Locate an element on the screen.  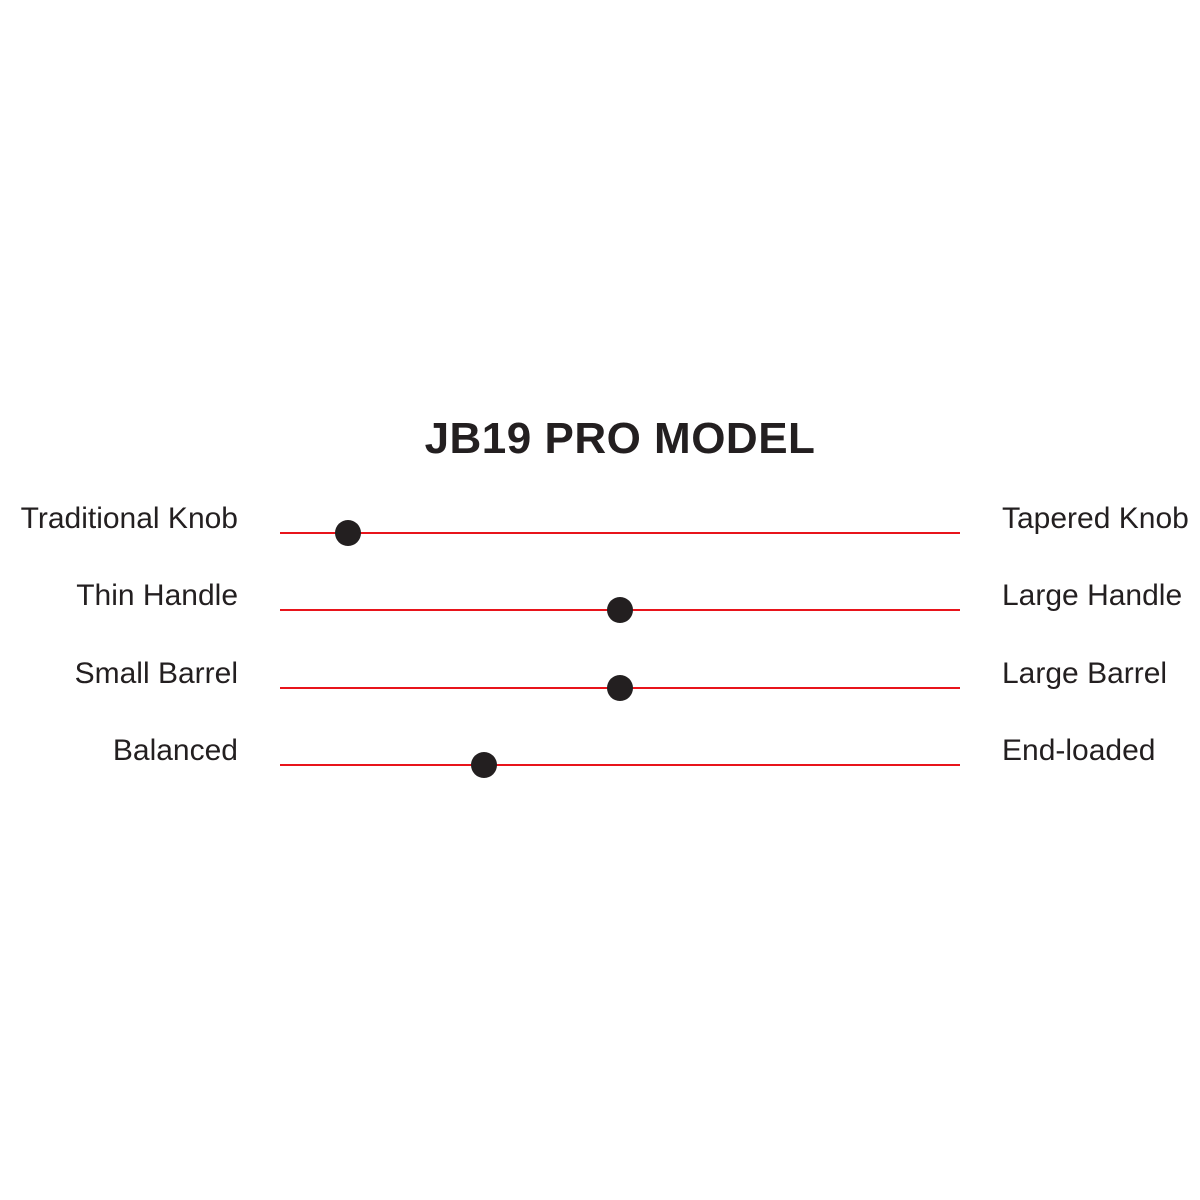
left-label: Small Barrel is located at coordinates (156, 673).